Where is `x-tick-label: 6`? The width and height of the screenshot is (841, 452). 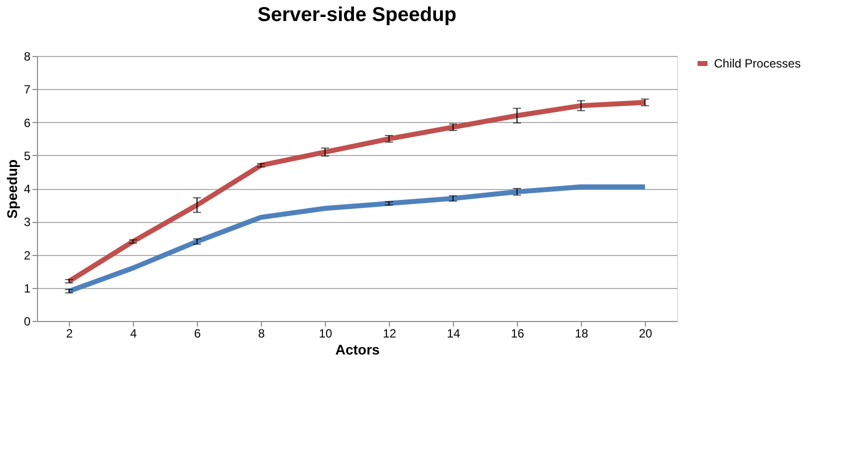
x-tick-label: 6 is located at coordinates (198, 333).